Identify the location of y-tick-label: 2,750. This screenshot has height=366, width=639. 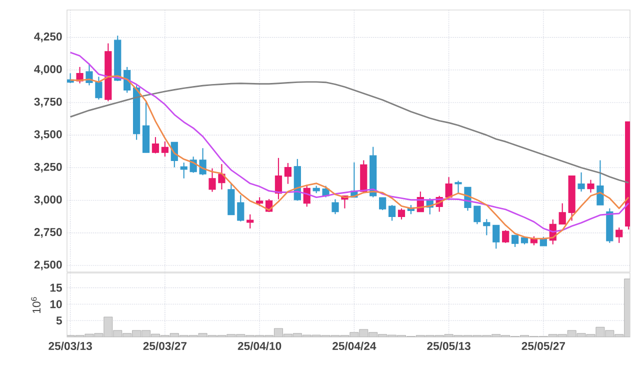
(48, 233).